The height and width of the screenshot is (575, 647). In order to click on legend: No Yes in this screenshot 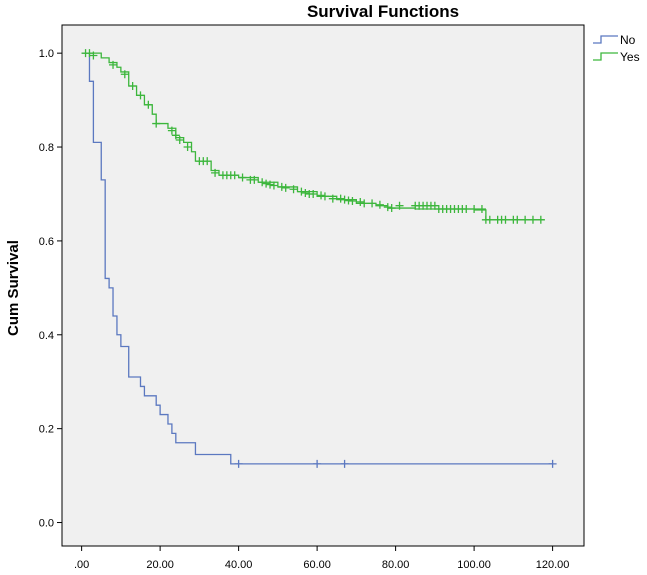, I will do `click(616, 48)`.